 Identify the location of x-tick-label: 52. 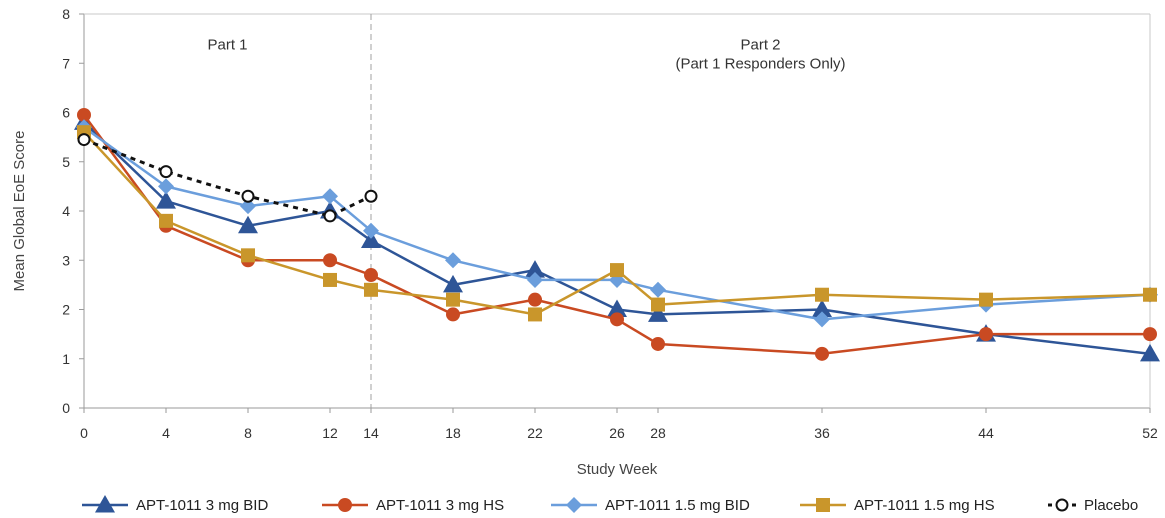
(1150, 433).